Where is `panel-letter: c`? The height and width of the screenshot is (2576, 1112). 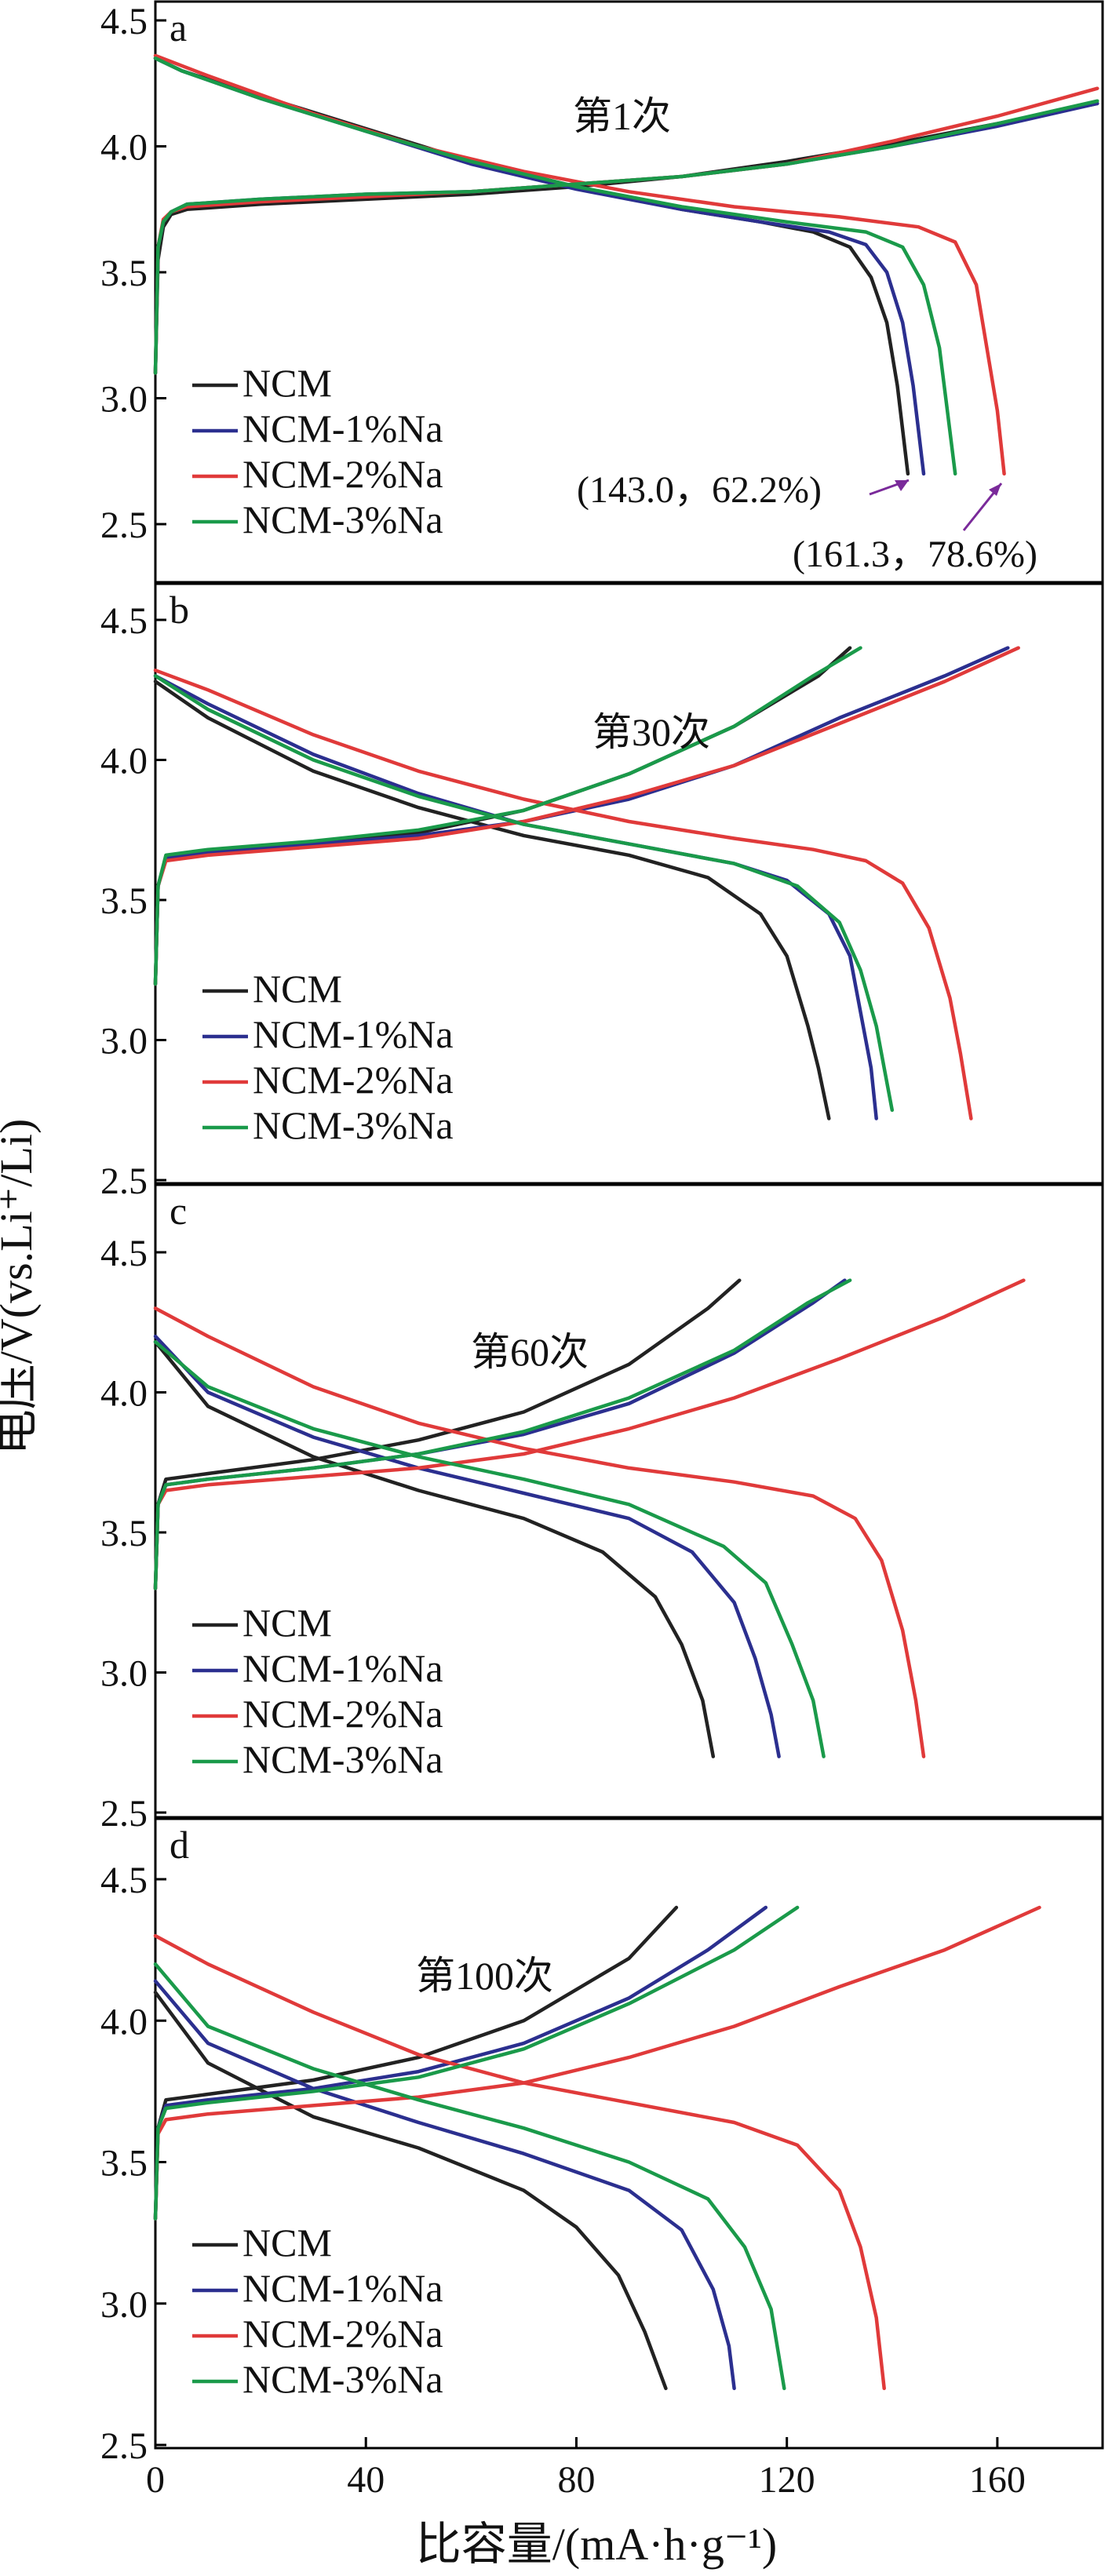 panel-letter: c is located at coordinates (178, 1211).